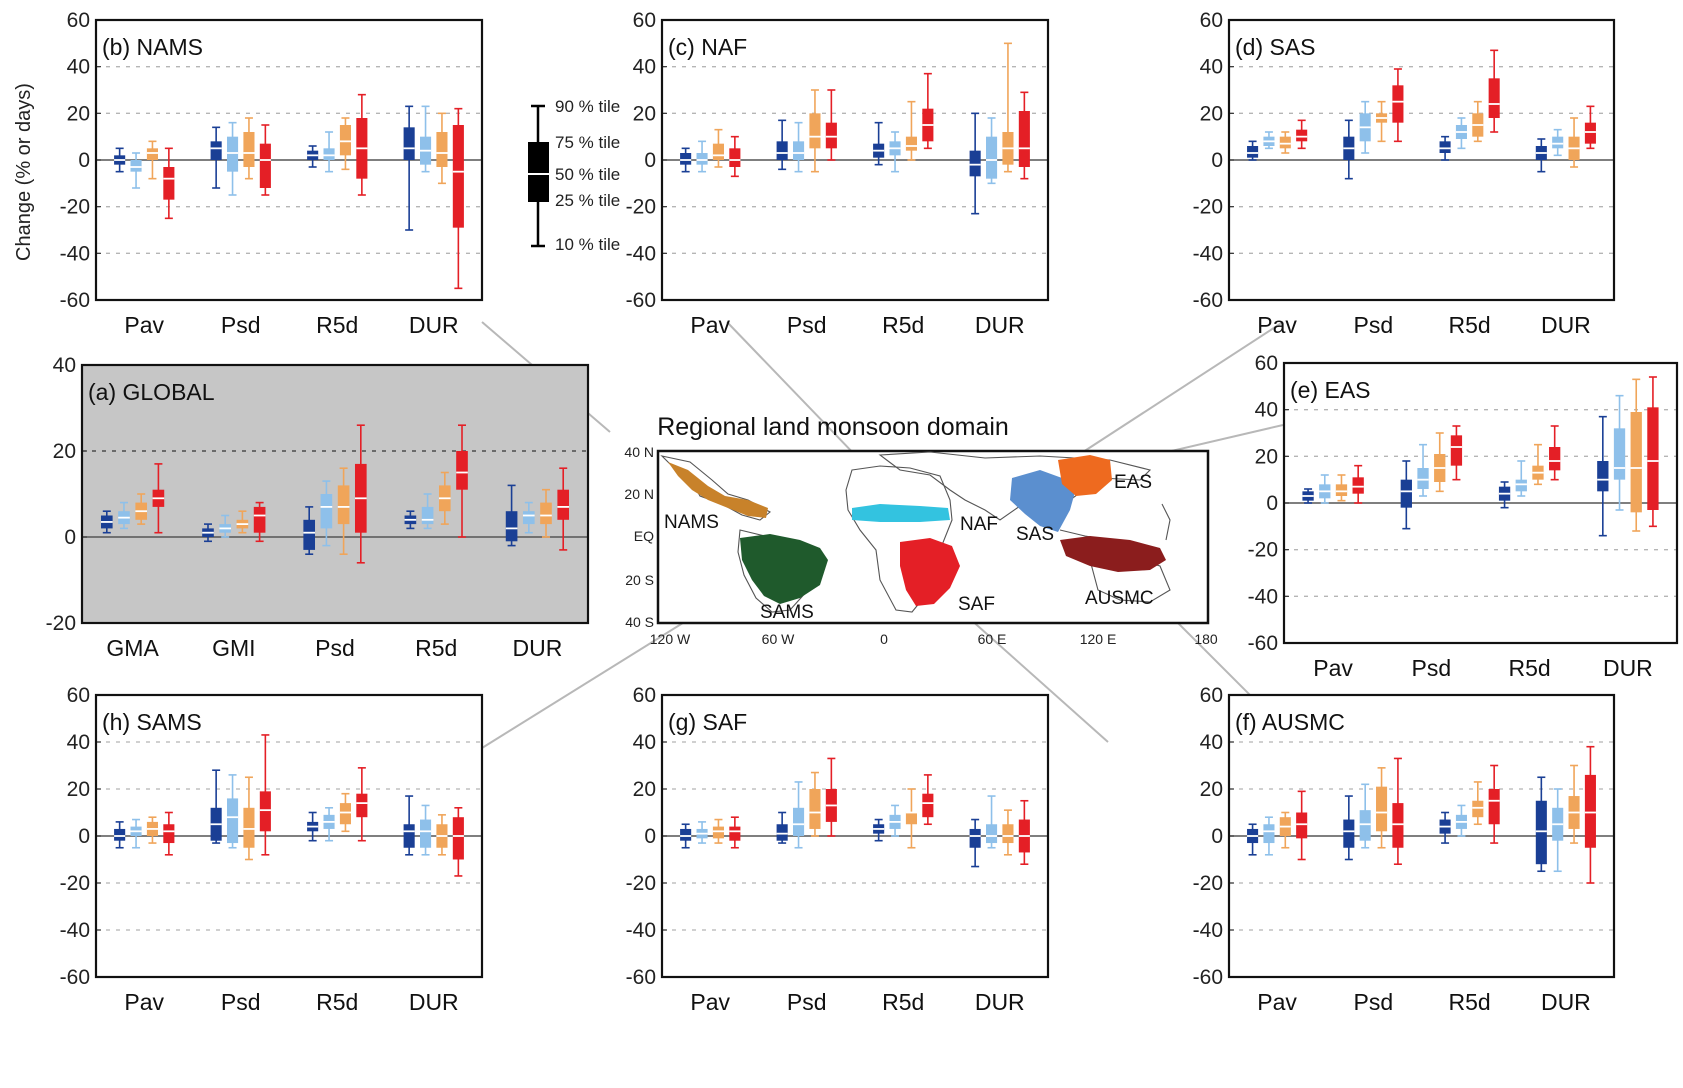 The height and width of the screenshot is (1088, 1683). I want to click on panel-0: 60 40 20 0 -20 -40 -60 Pav Psd R5d DUR (b) NAMS, so click(272, 173).